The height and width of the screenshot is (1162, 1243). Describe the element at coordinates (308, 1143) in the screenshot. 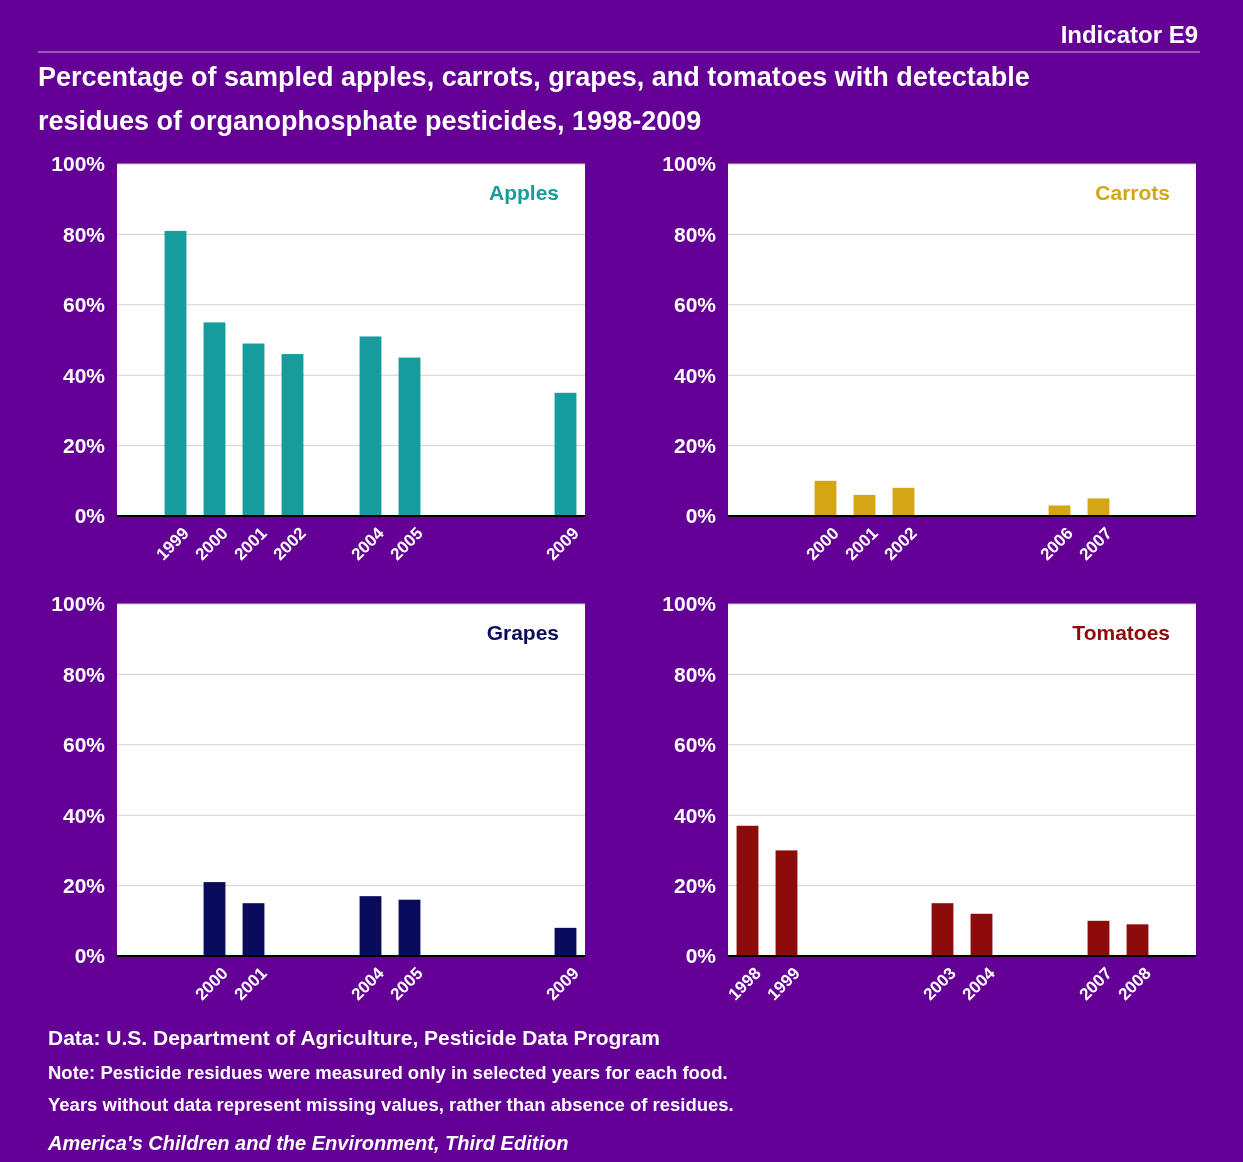

I see `text: America's Children and the Environment, Third Edition` at that location.